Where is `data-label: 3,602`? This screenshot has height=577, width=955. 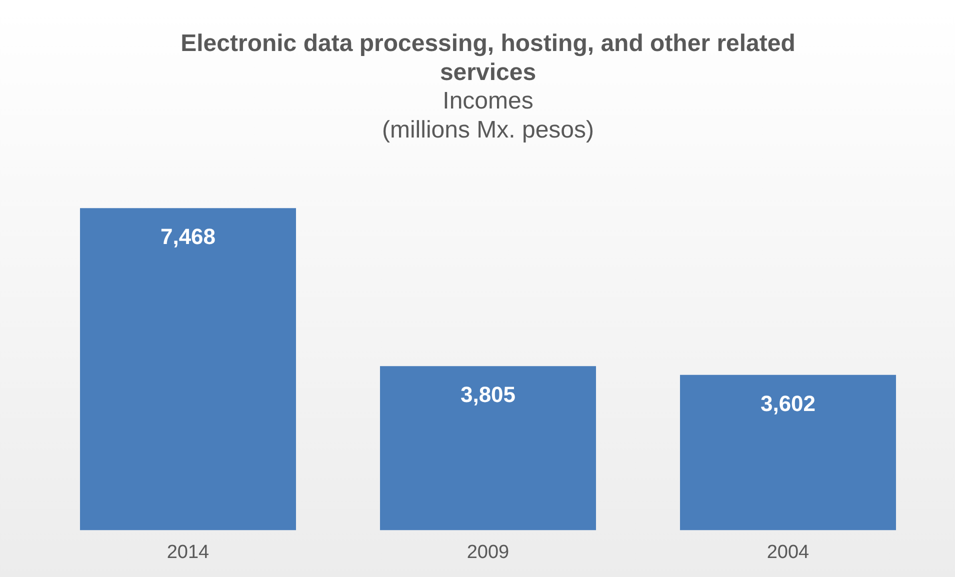
data-label: 3,602 is located at coordinates (788, 403).